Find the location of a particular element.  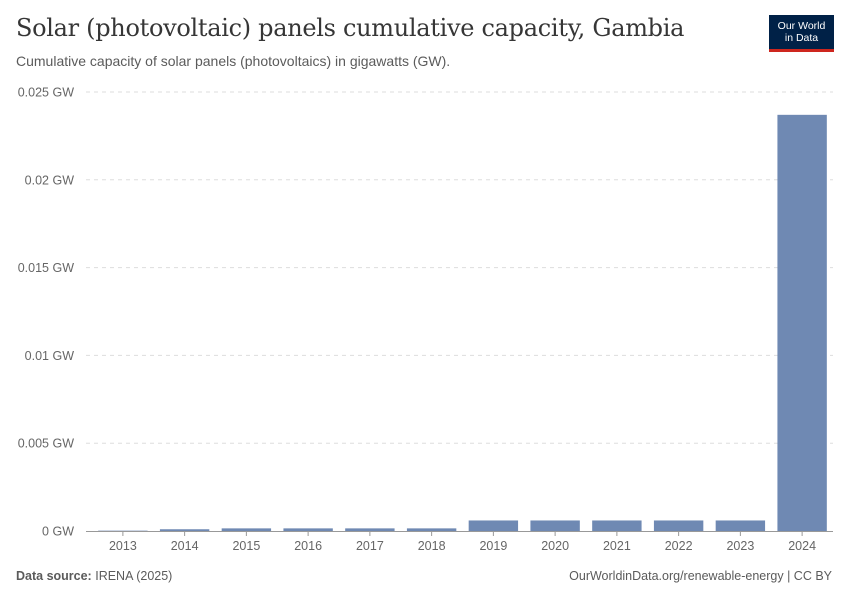

bar-2022 is located at coordinates (678, 525).